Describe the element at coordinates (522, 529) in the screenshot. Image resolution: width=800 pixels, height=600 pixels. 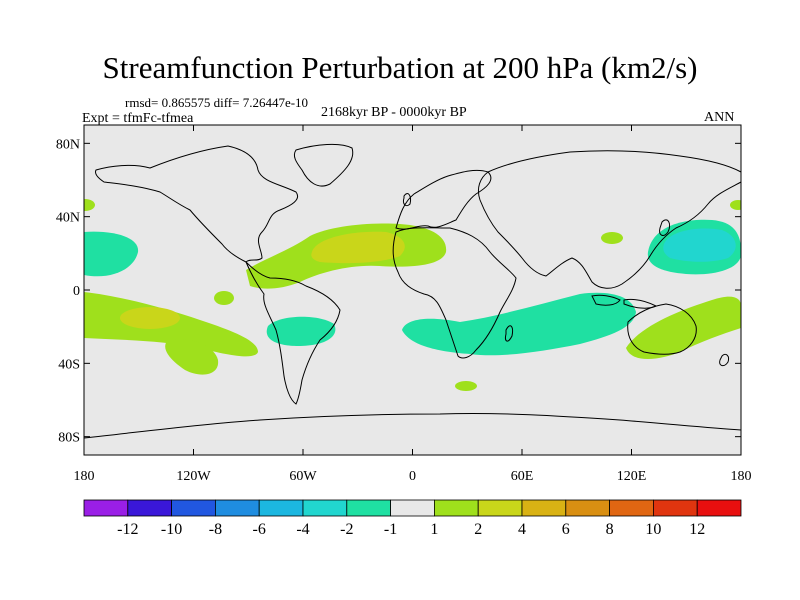
I see `colorbar-label: 4` at that location.